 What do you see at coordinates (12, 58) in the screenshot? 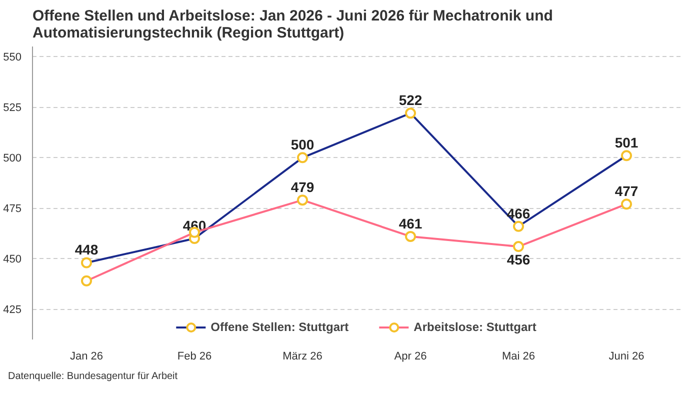
I see `y-tick-label: 550` at bounding box center [12, 58].